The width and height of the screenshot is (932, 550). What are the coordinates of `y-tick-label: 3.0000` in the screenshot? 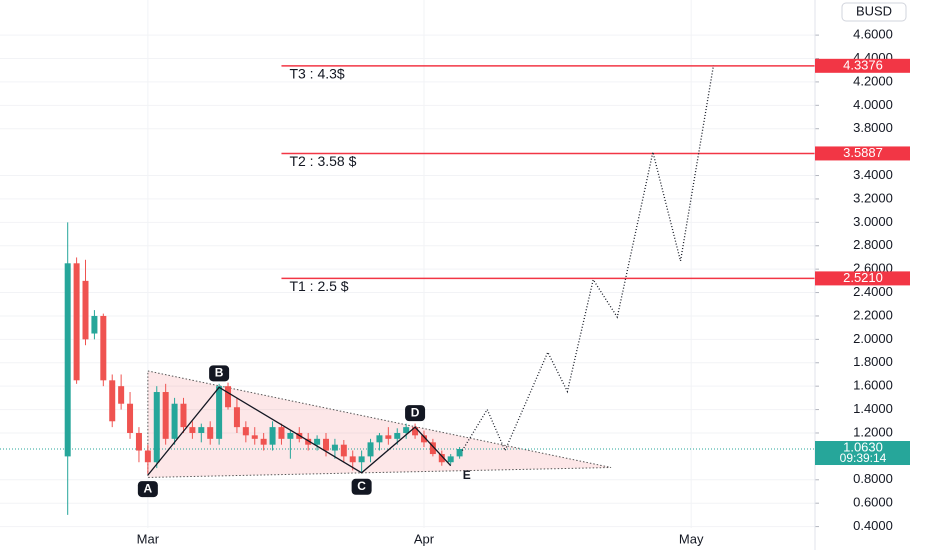 It's located at (873, 221).